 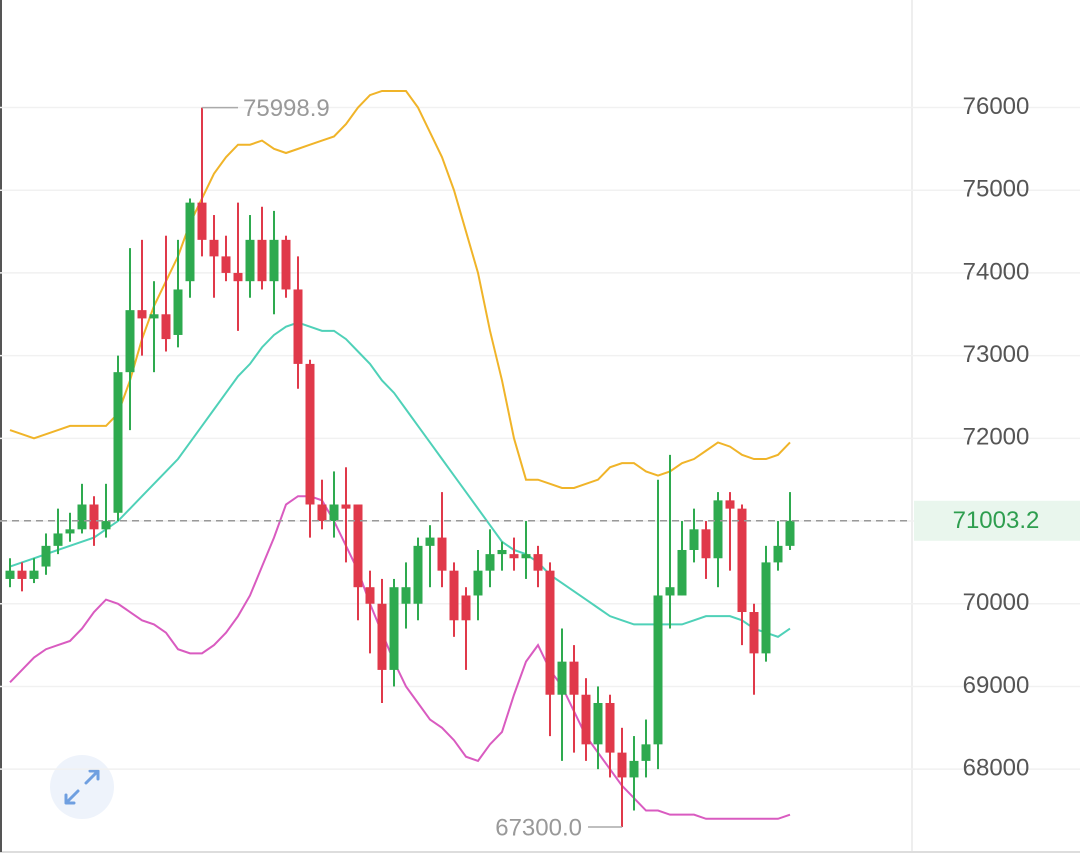 I want to click on last-price-label: 71003.2, so click(x=996, y=520).